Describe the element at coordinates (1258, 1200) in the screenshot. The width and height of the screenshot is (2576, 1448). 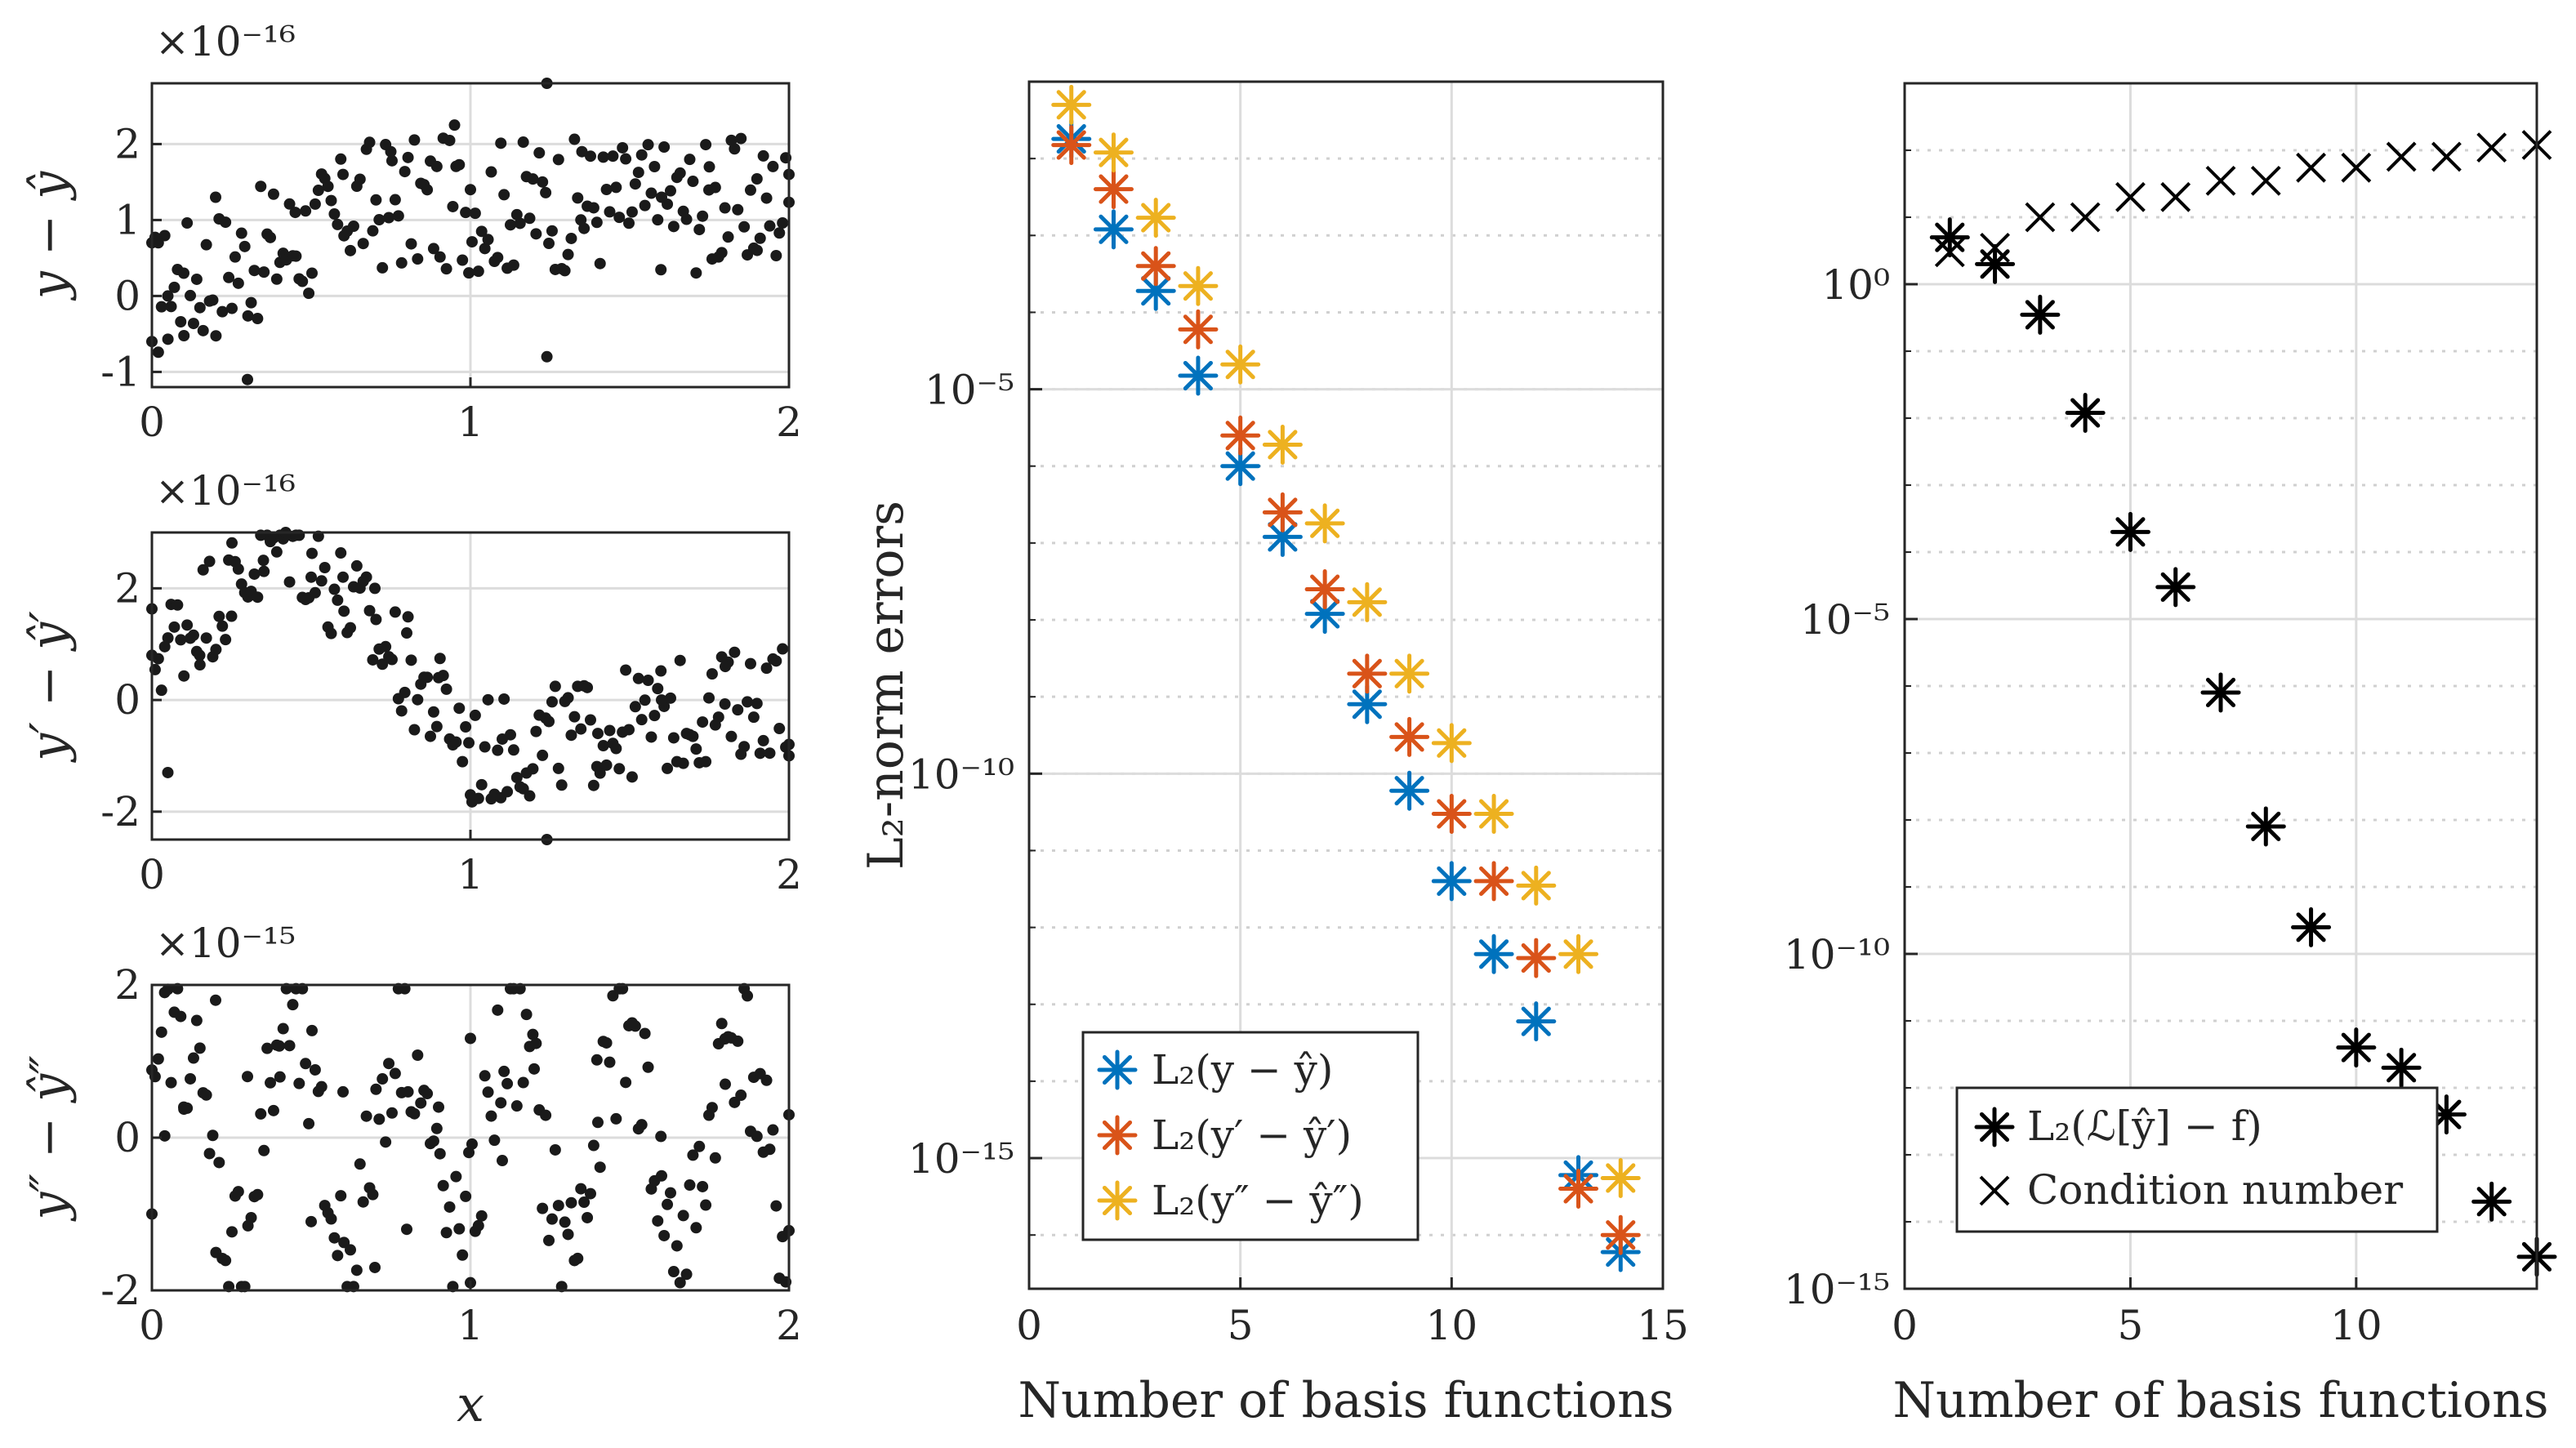
I see `legend-label: L₂(y″ − ŷ″)` at that location.